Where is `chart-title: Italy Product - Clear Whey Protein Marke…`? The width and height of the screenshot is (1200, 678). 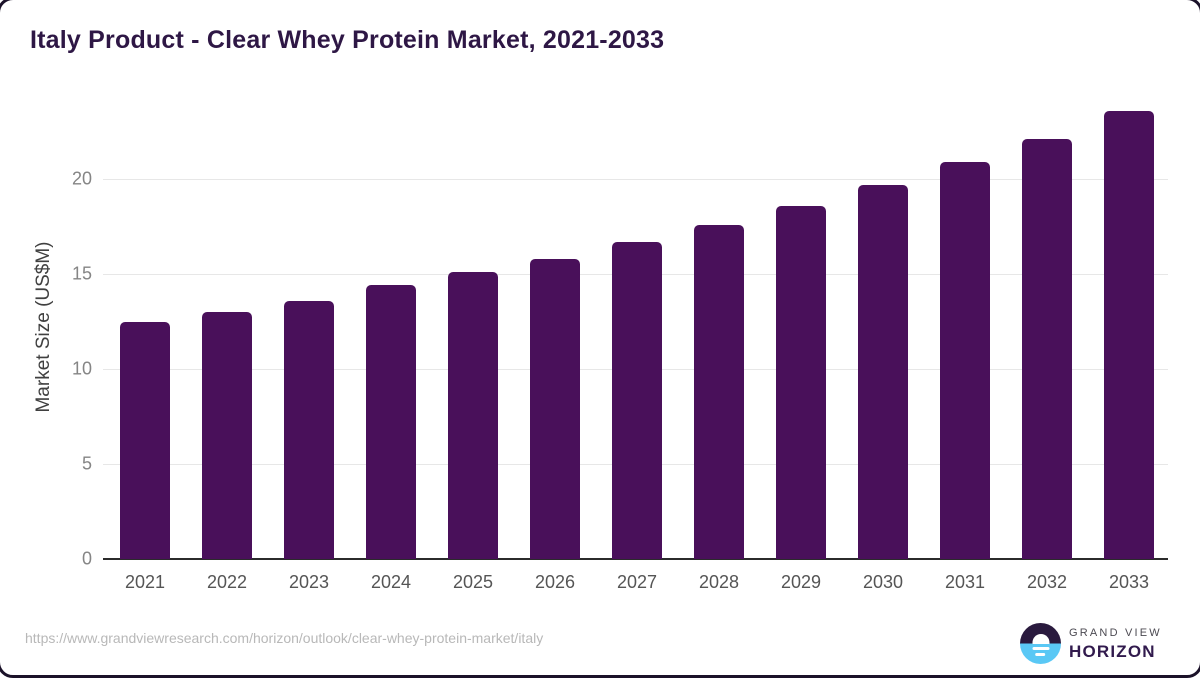
chart-title: Italy Product - Clear Whey Protein Marke… is located at coordinates (347, 40).